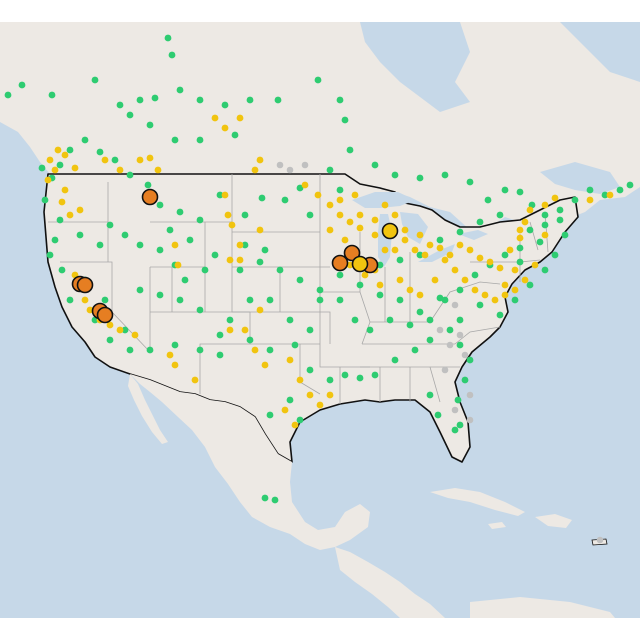  I want to click on station-marker-gray, so click(600, 540).